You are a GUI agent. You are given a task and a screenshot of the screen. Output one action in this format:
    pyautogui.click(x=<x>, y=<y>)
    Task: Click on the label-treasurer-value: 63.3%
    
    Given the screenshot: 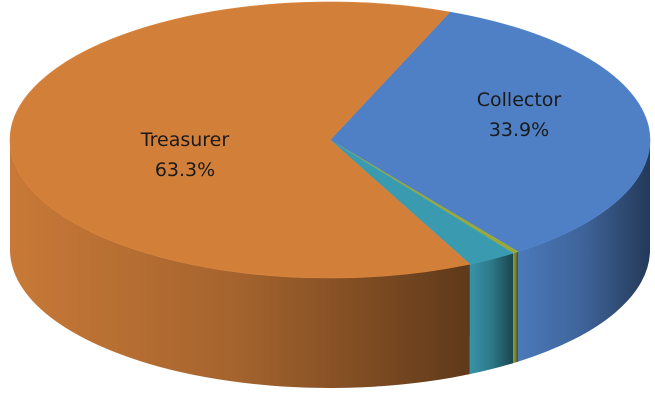 What is the action you would take?
    pyautogui.click(x=185, y=170)
    